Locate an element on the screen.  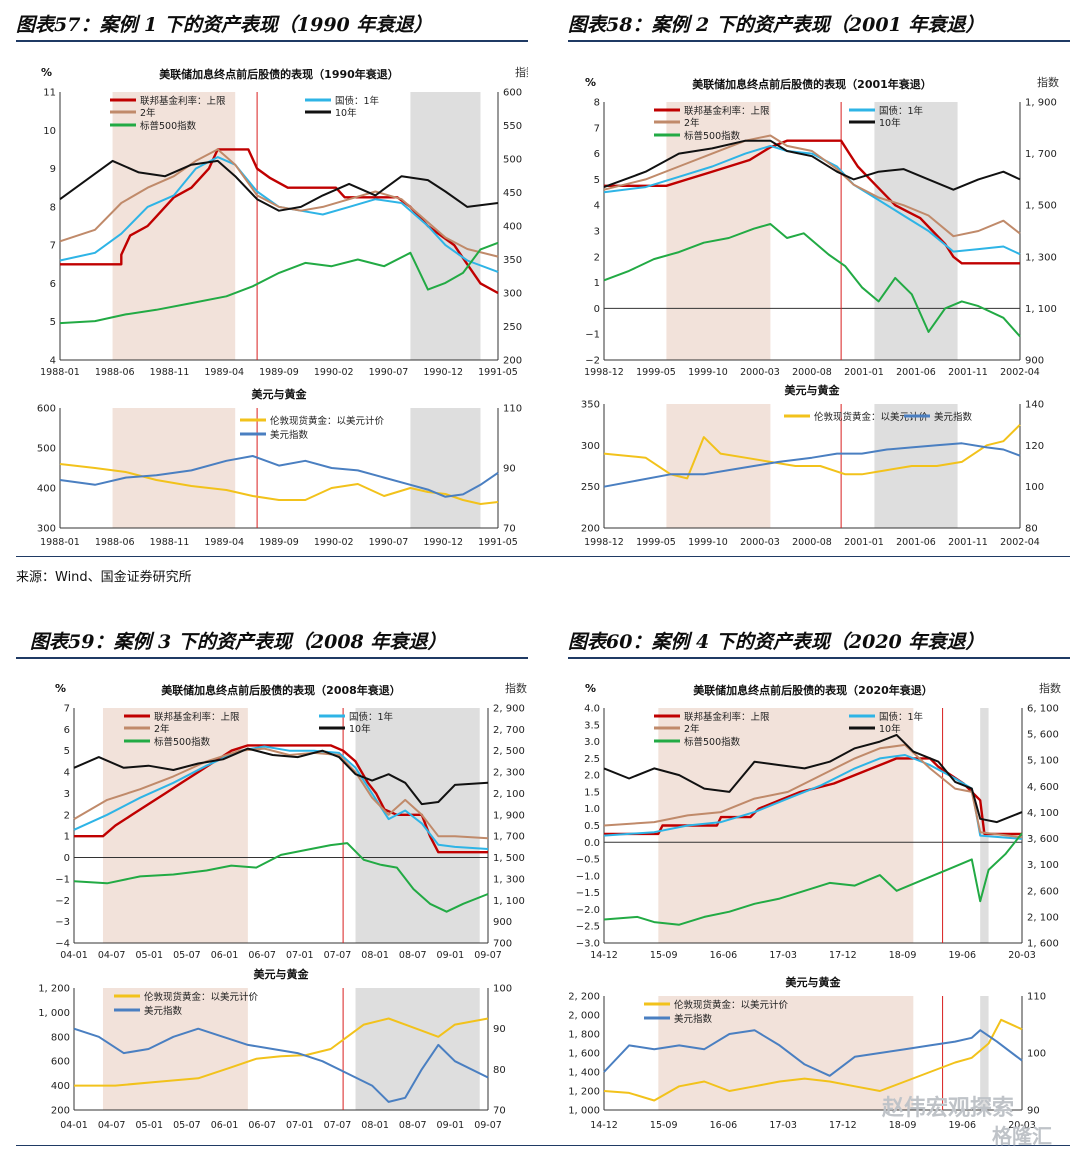
right-y-tick-label: 2, 100 is located at coordinates (509, 794).